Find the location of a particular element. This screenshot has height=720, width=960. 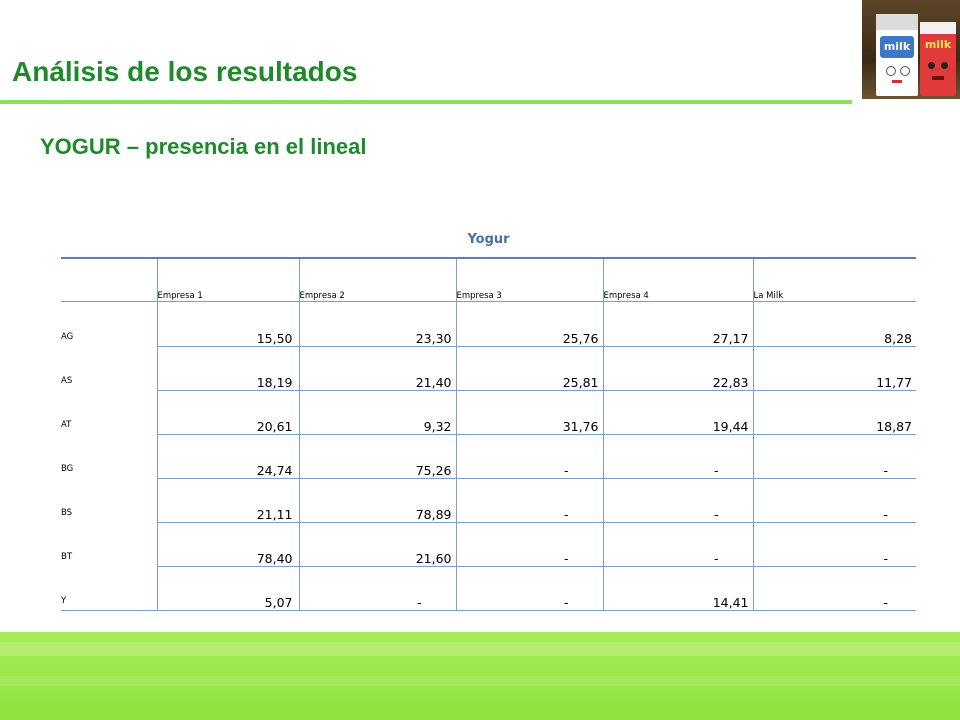

table-cell: 25,81 is located at coordinates (529, 368).